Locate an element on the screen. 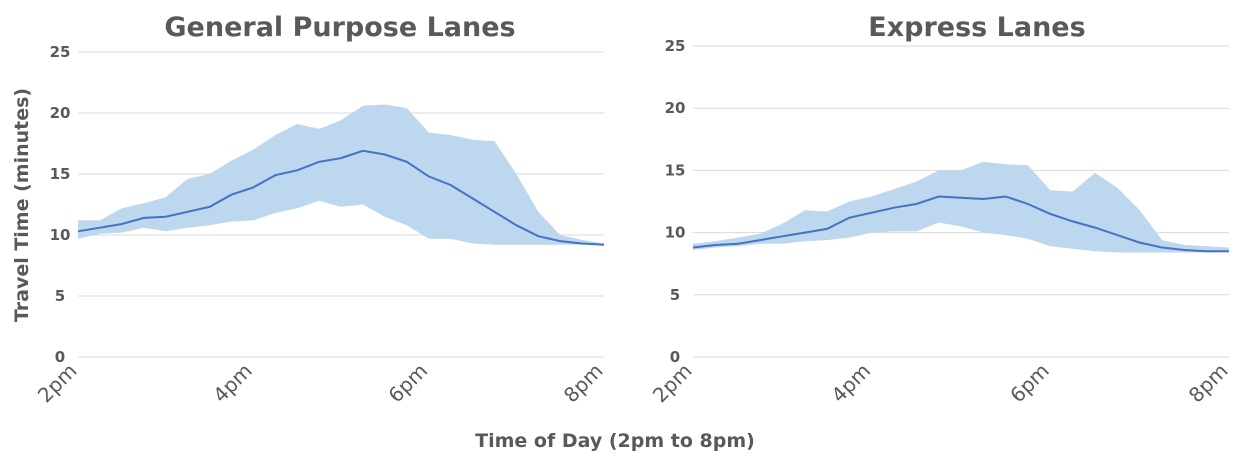  chart-title: General Purpose Lanes is located at coordinates (339, 27).